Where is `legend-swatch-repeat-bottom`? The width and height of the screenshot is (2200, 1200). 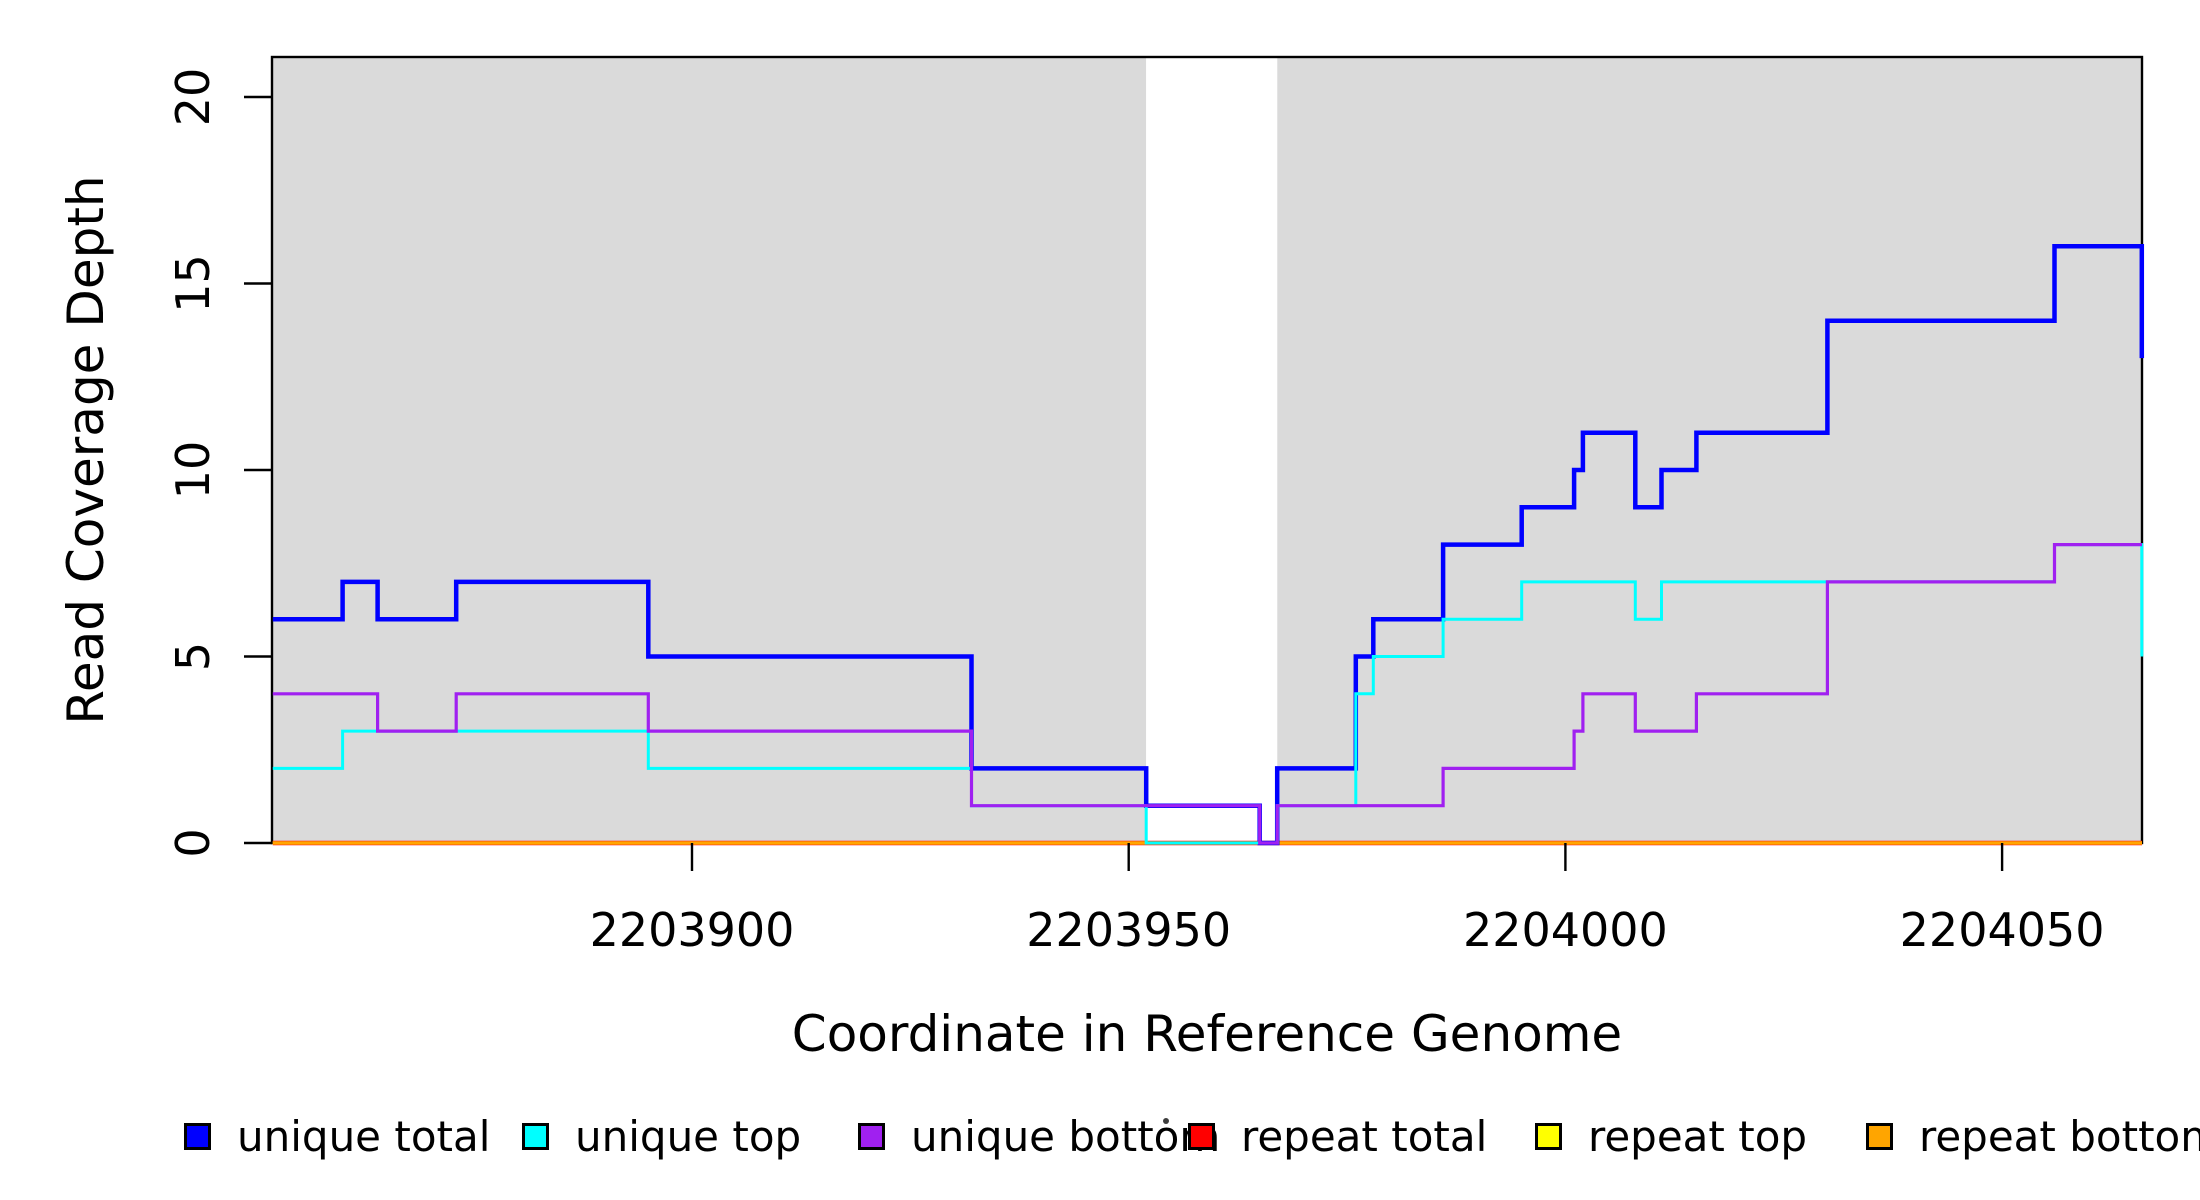
legend-swatch-repeat-bottom is located at coordinates (1879, 1136).